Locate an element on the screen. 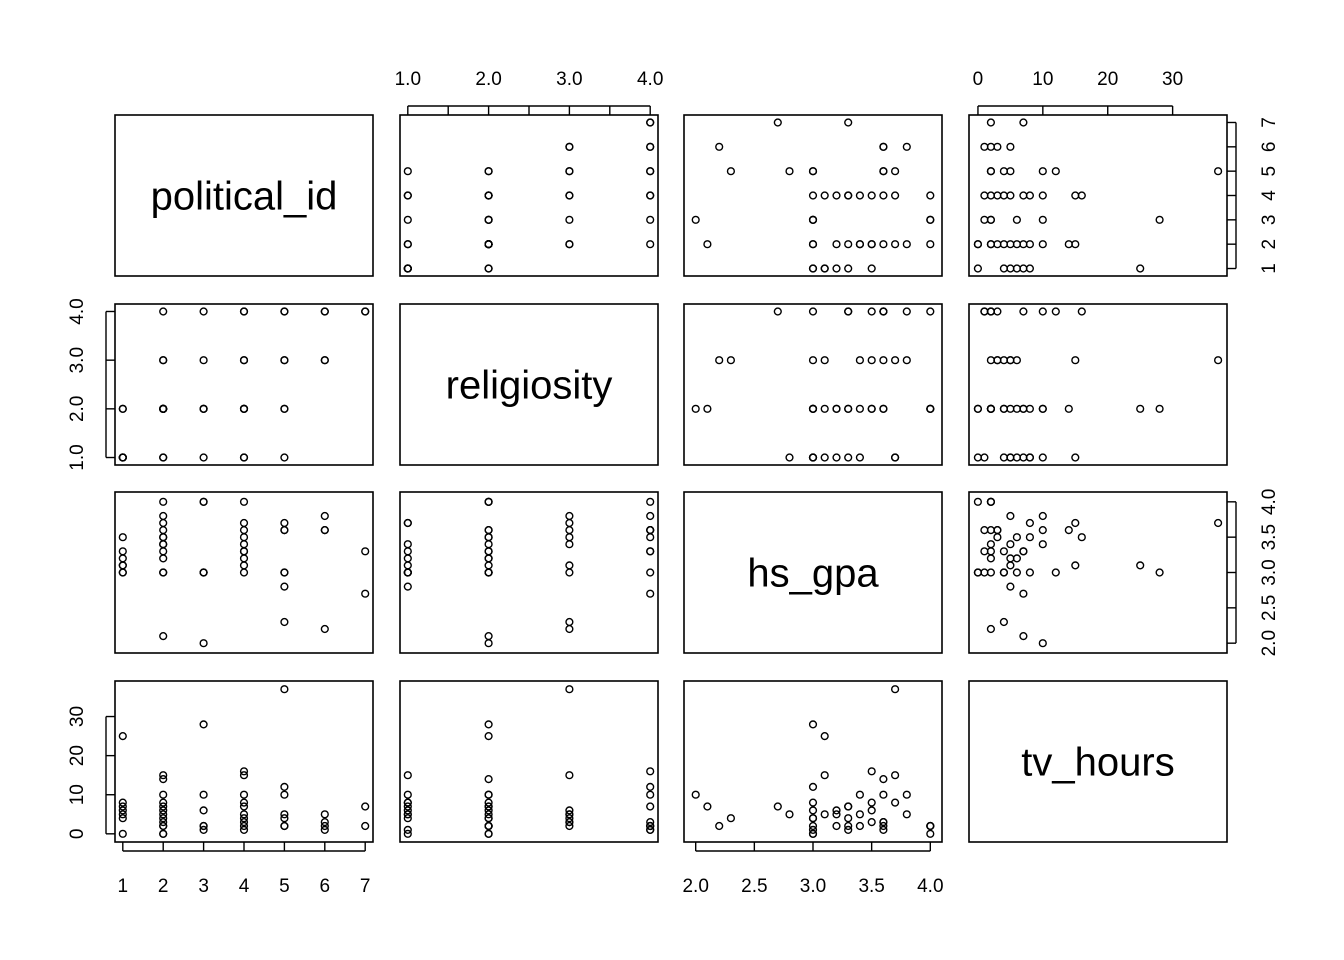 The height and width of the screenshot is (960, 1344). x-tick-label-tv_hours-top: 0 is located at coordinates (978, 79).